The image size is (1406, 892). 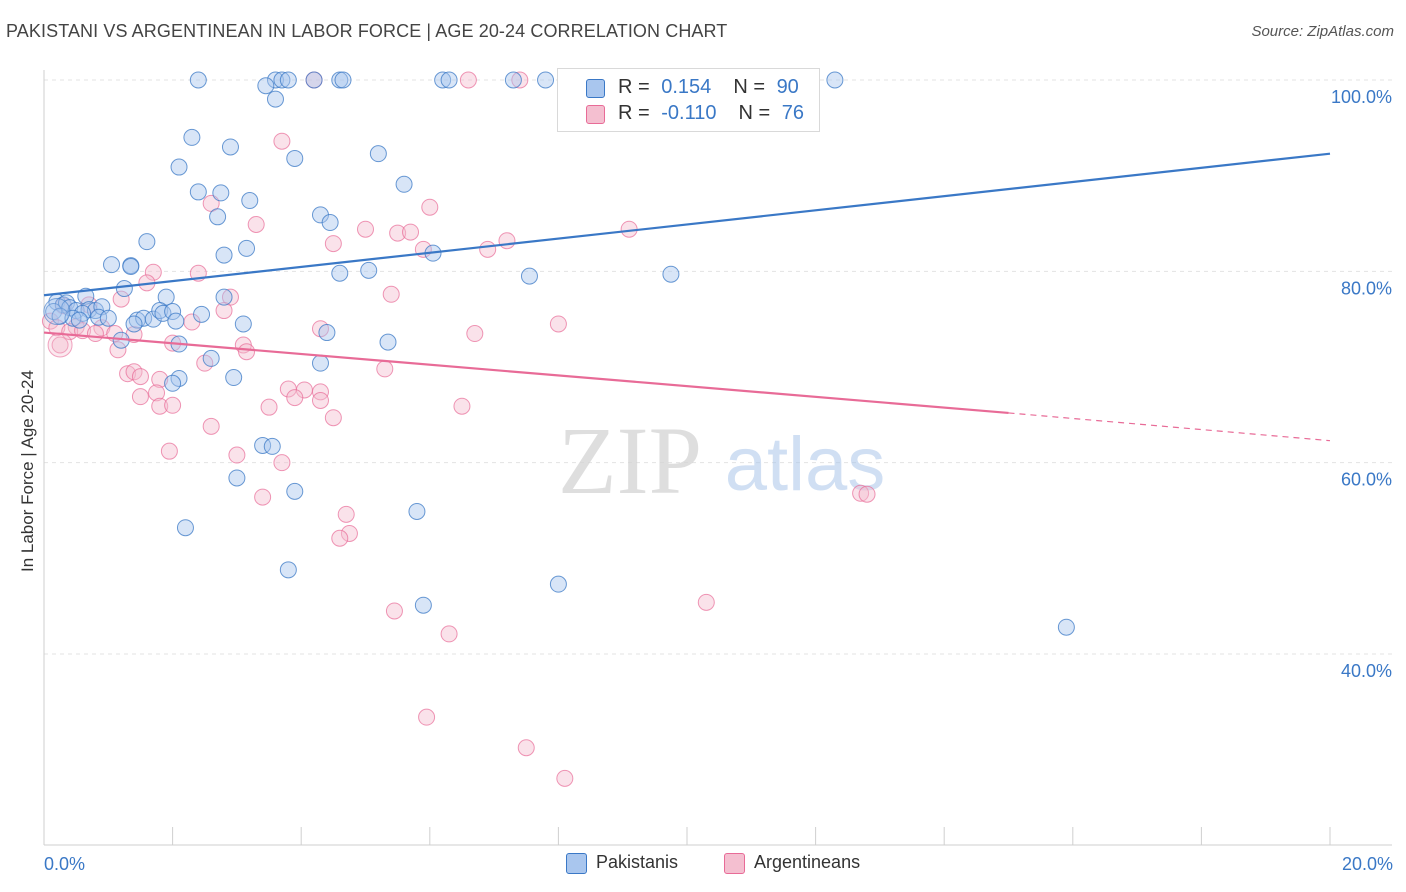 What do you see at coordinates (637, 113) in the screenshot?
I see `legend-r-label: R =` at bounding box center [637, 113].